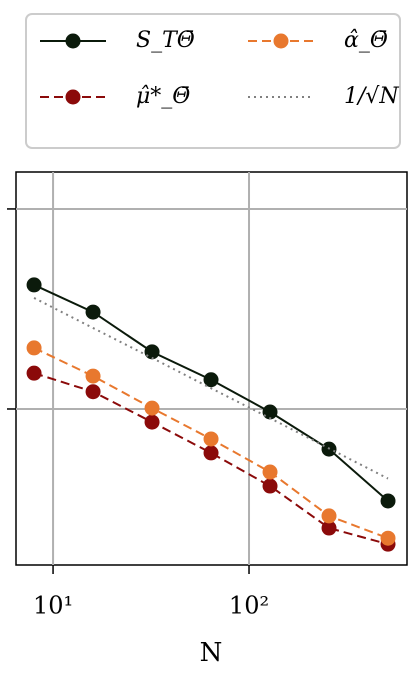 This screenshot has width=413, height=682. Describe the element at coordinates (371, 96) in the screenshot. I see `legend-label: 1/√N` at that location.